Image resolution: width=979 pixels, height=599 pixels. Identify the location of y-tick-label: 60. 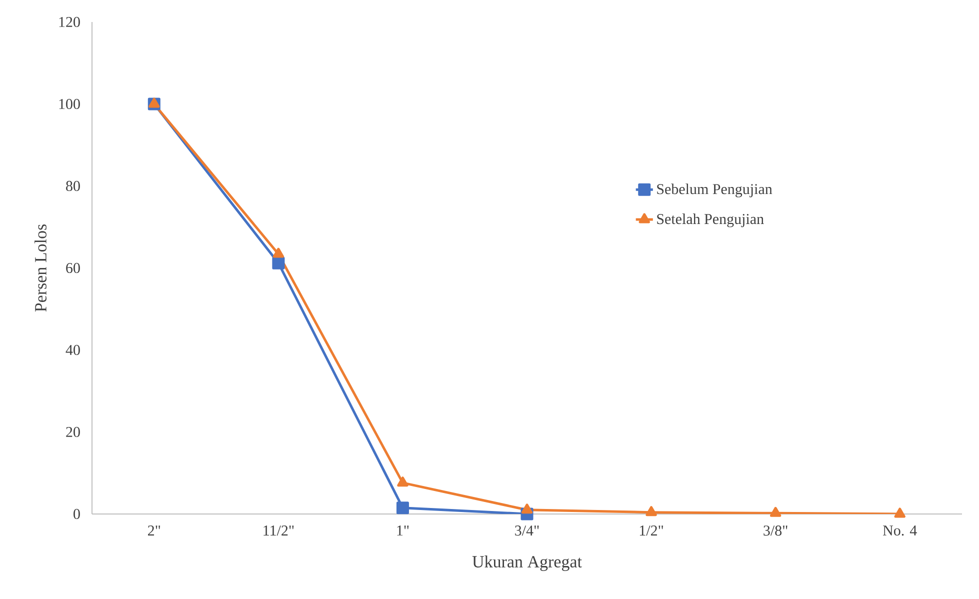
(73, 268).